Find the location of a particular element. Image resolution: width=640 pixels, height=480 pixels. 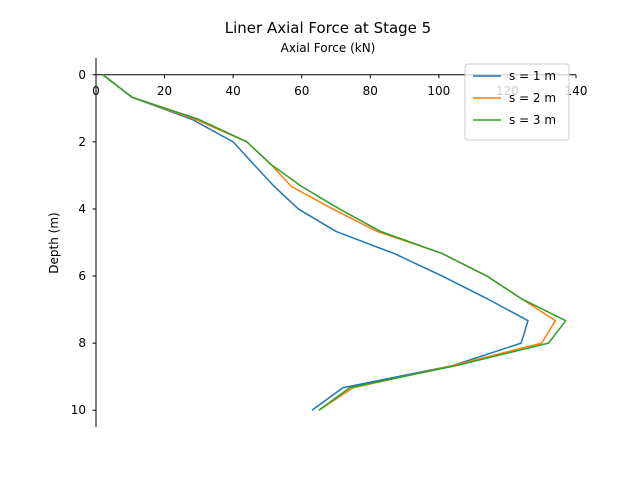

legend-box is located at coordinates (517, 102).